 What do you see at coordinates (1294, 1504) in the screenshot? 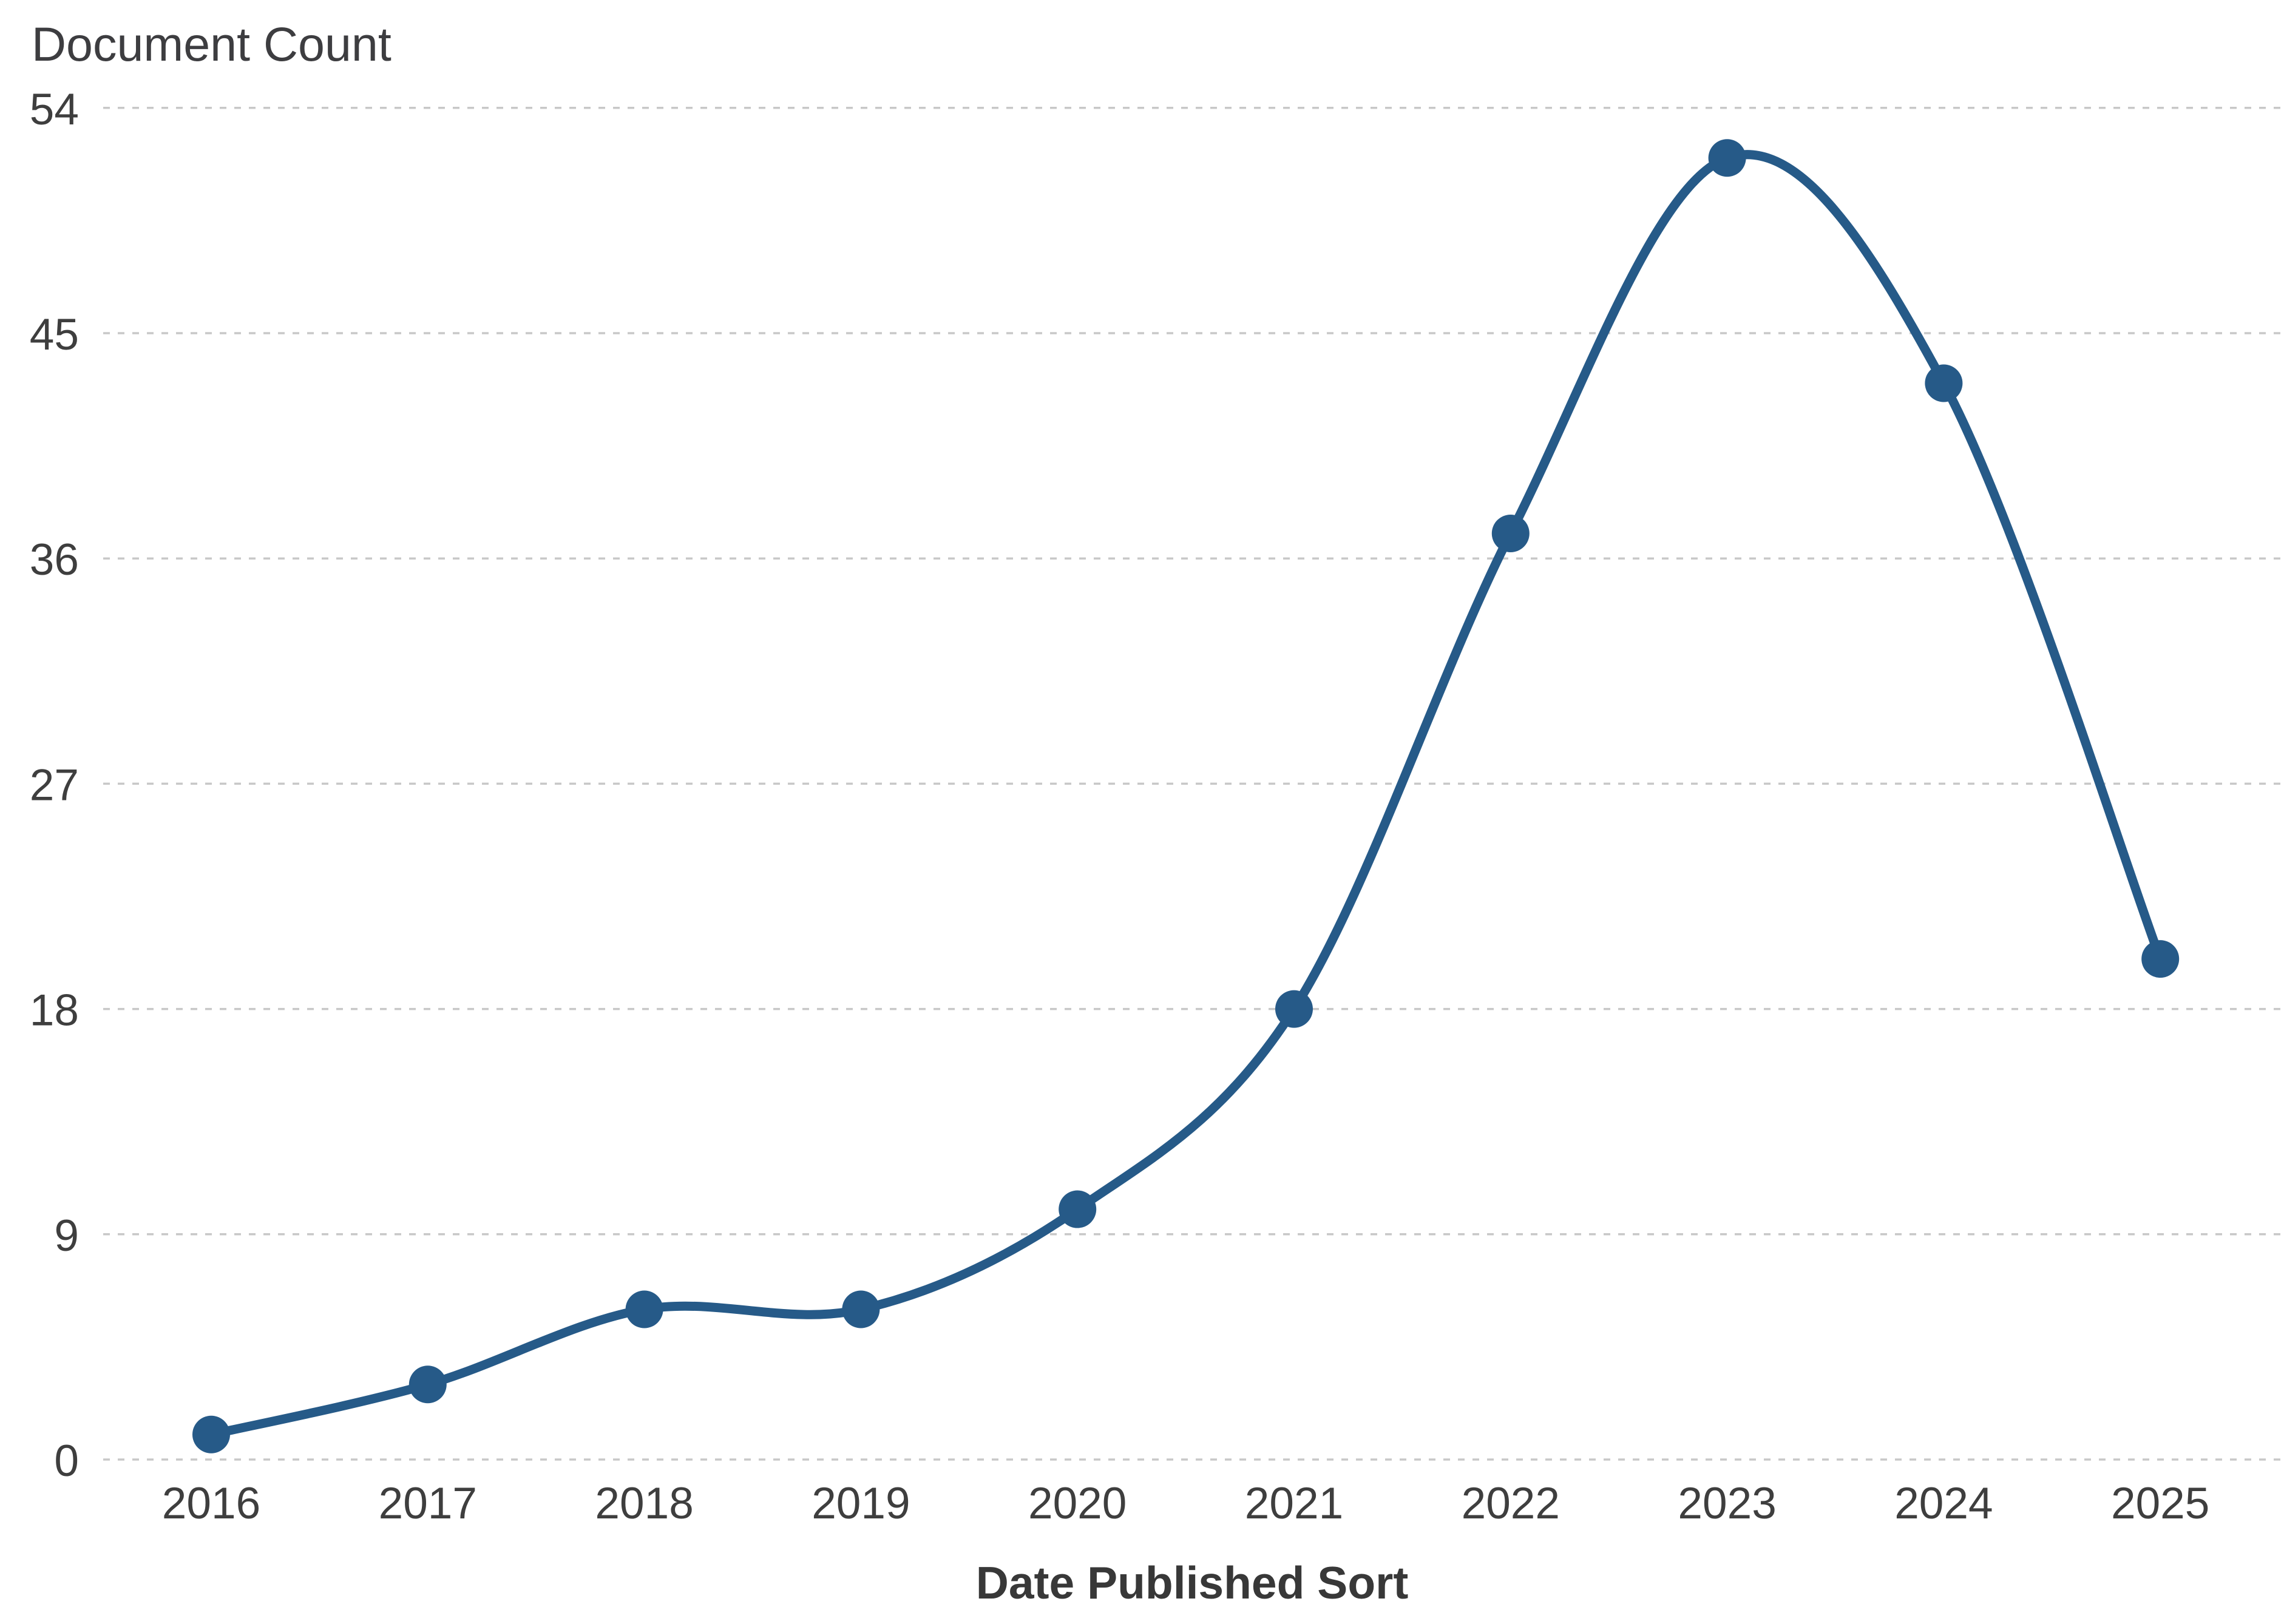
I see `x-tick-label: 2021` at bounding box center [1294, 1504].